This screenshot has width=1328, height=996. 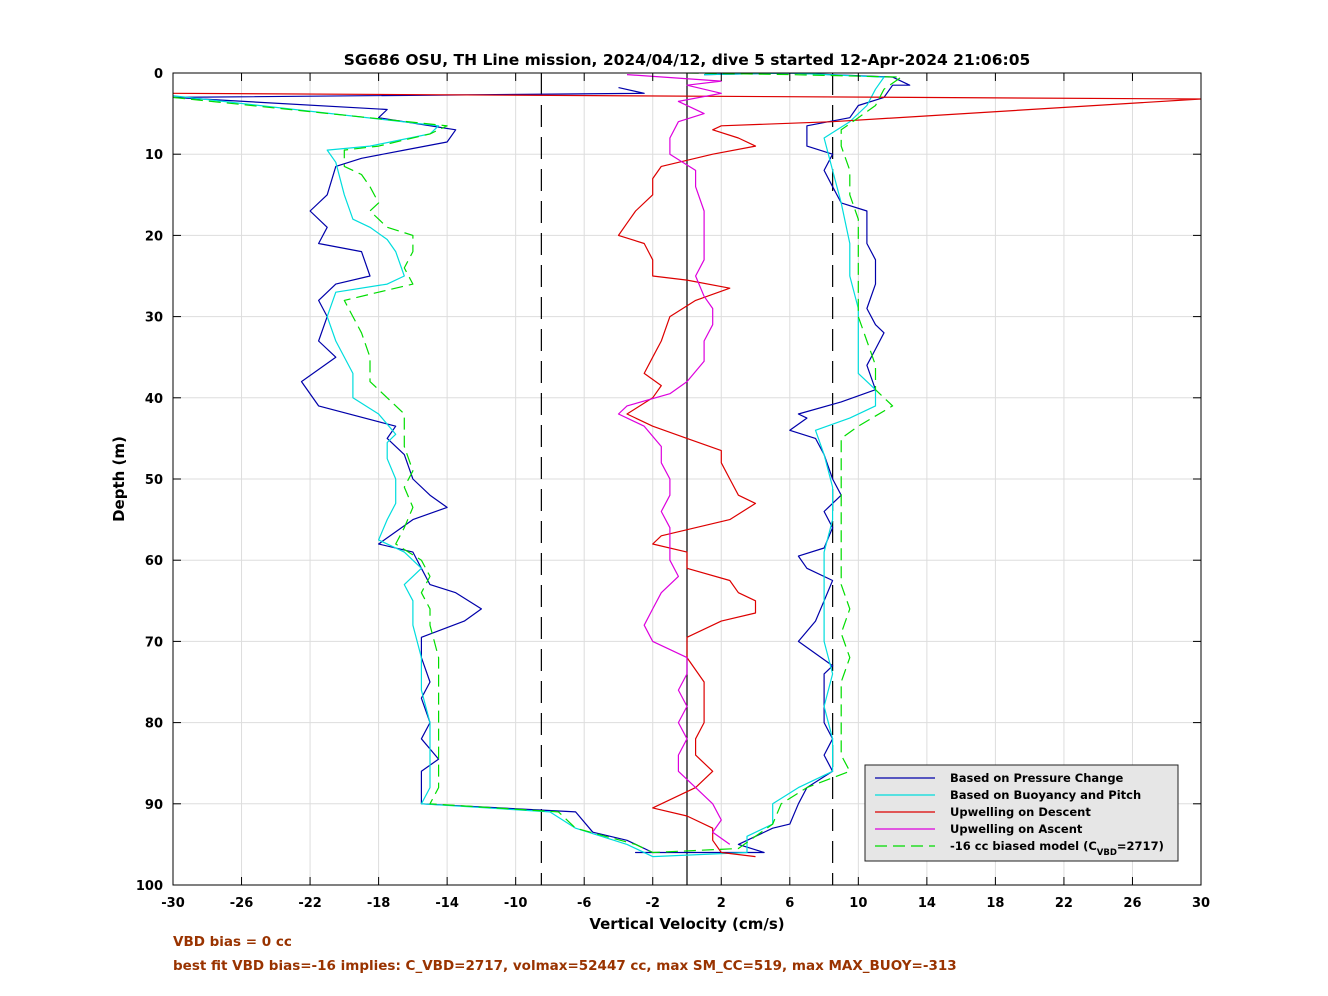 What do you see at coordinates (232, 942) in the screenshot?
I see `vbd-bias-note: VBD bias = 0 cc` at bounding box center [232, 942].